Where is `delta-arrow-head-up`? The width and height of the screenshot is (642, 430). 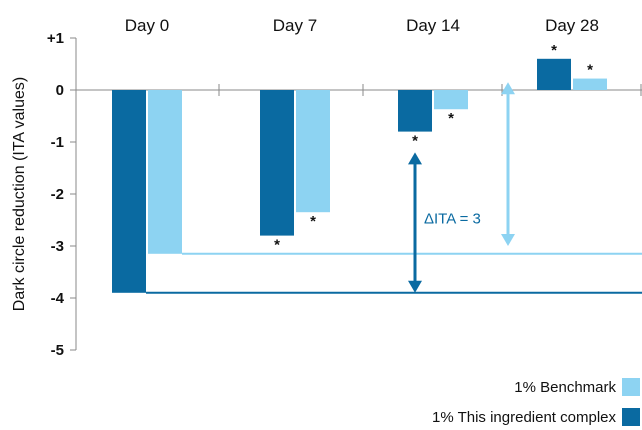 delta-arrow-head-up is located at coordinates (415, 158).